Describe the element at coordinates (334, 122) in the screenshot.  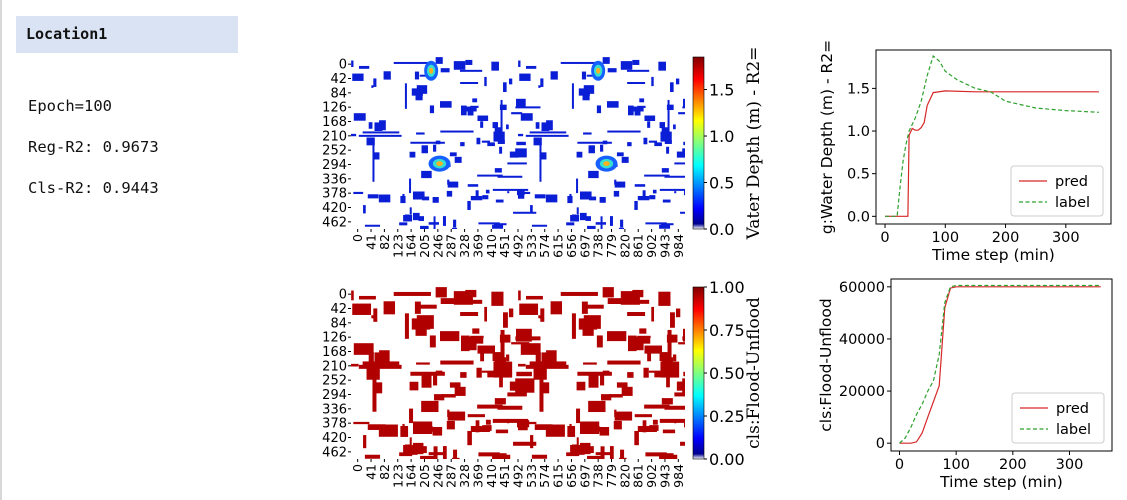
I see `heatmap-y-tick-label: 168` at that location.